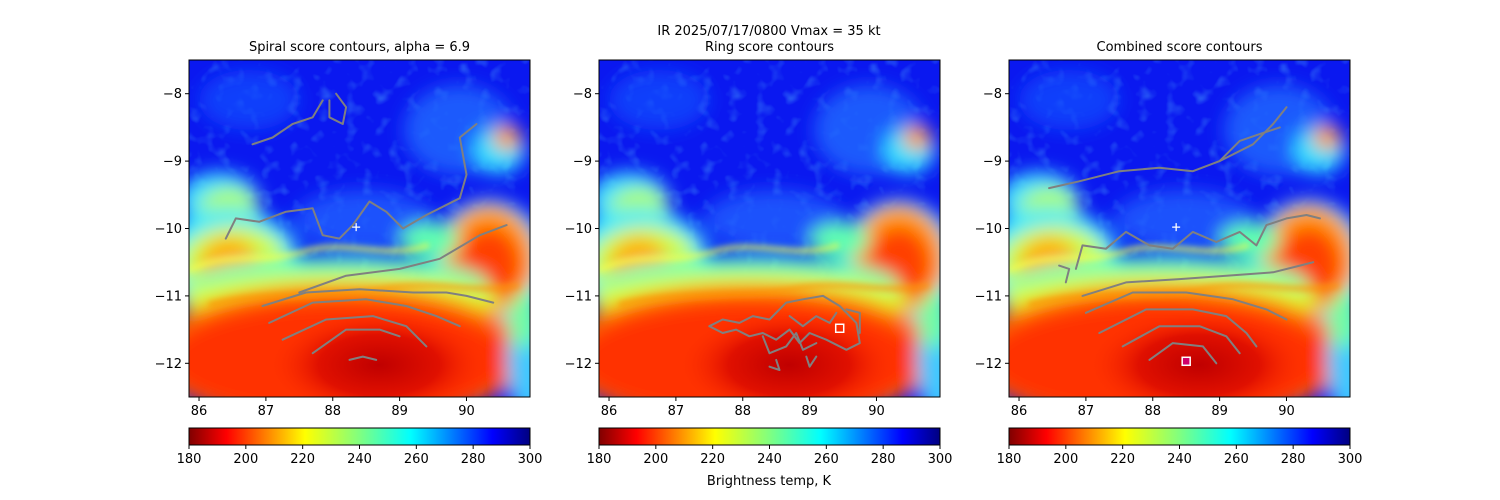 The image size is (1500, 500). What do you see at coordinates (1180, 47) in the screenshot?
I see `panel-title: Combined score contours` at bounding box center [1180, 47].